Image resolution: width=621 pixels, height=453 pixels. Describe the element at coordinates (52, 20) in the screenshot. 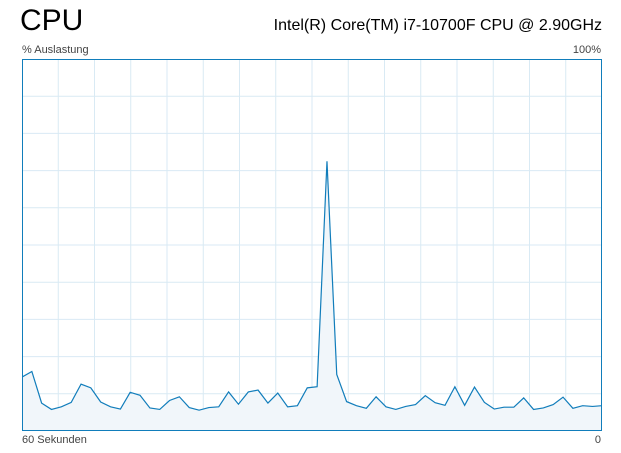

I see `page-title: CPU` at that location.